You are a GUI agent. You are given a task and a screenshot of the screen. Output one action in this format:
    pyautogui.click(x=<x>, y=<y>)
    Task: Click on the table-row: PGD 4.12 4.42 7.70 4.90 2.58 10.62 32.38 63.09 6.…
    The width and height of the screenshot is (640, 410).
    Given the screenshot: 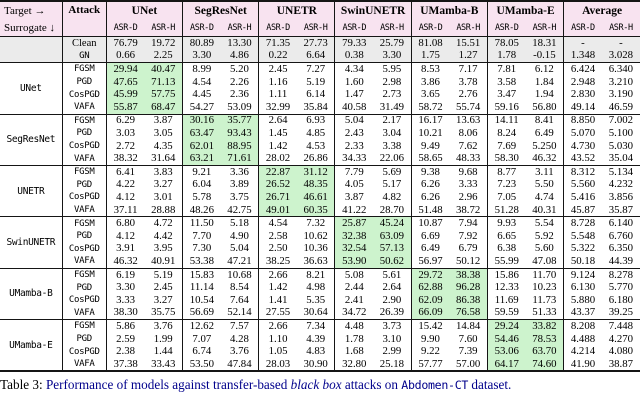 What is the action you would take?
    pyautogui.click(x=320, y=236)
    